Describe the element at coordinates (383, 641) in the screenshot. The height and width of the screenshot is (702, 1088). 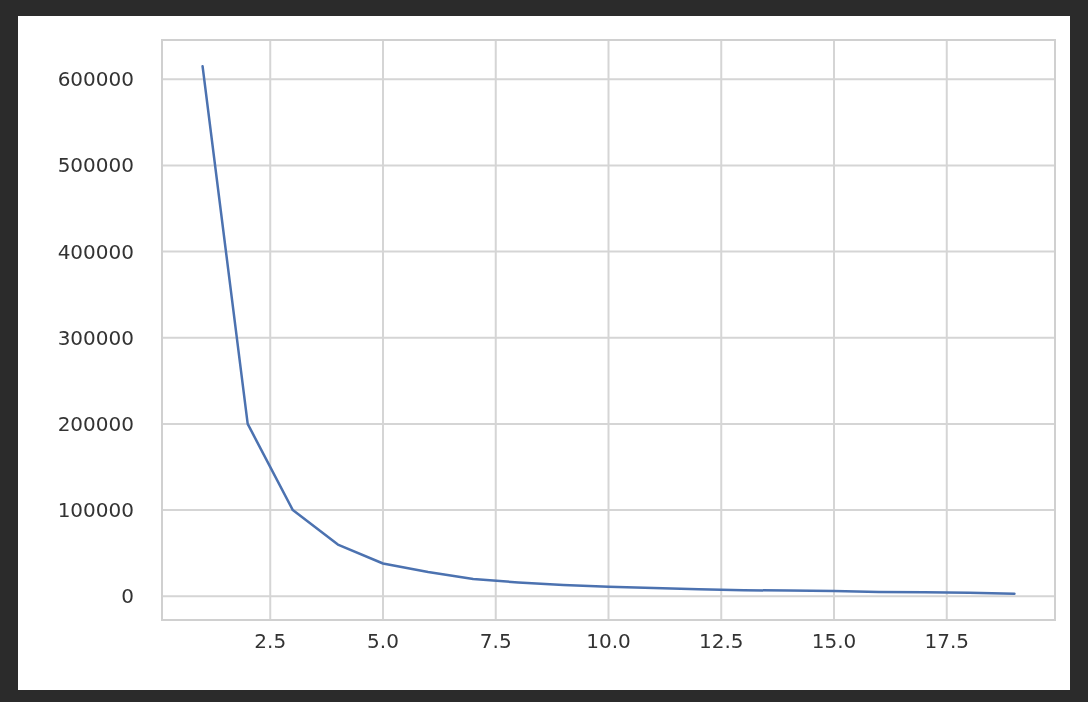
I see `x-tick-label: 5.0` at that location.